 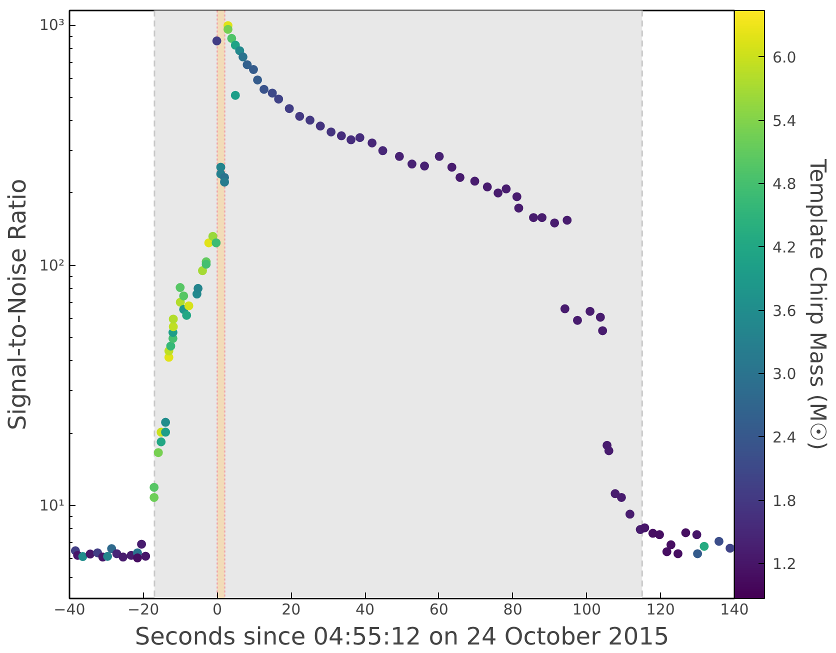 What do you see at coordinates (70, 609) in the screenshot?
I see `x-tick-label: −40` at bounding box center [70, 609].